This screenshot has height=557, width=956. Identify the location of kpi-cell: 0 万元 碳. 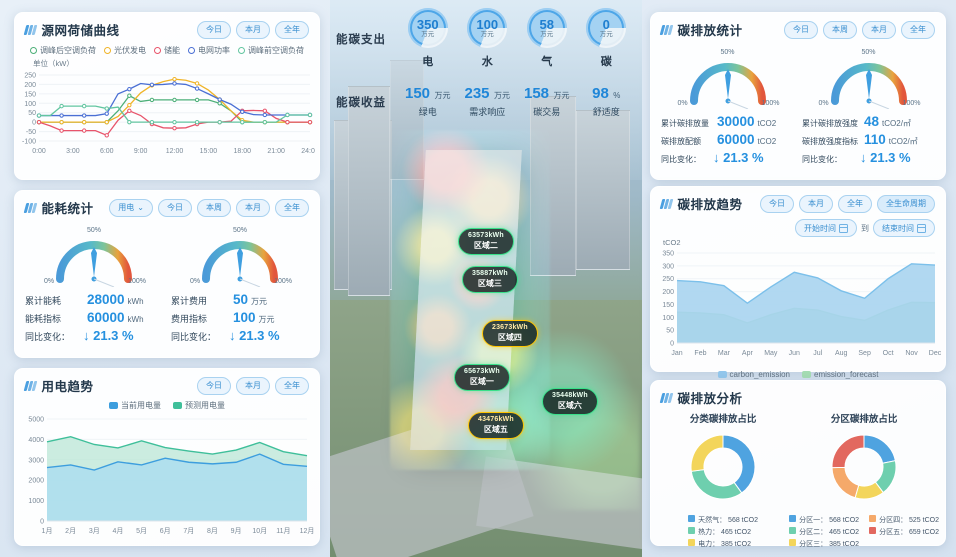
(607, 38).